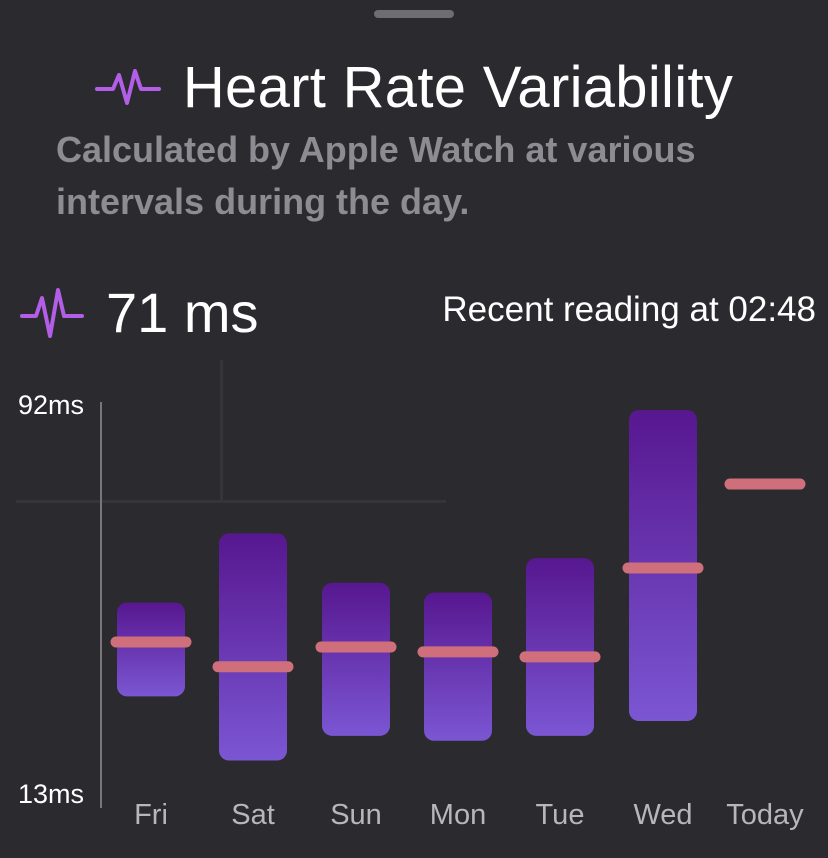 This screenshot has width=828, height=858. I want to click on x-tick-label-sat: Sat, so click(253, 815).